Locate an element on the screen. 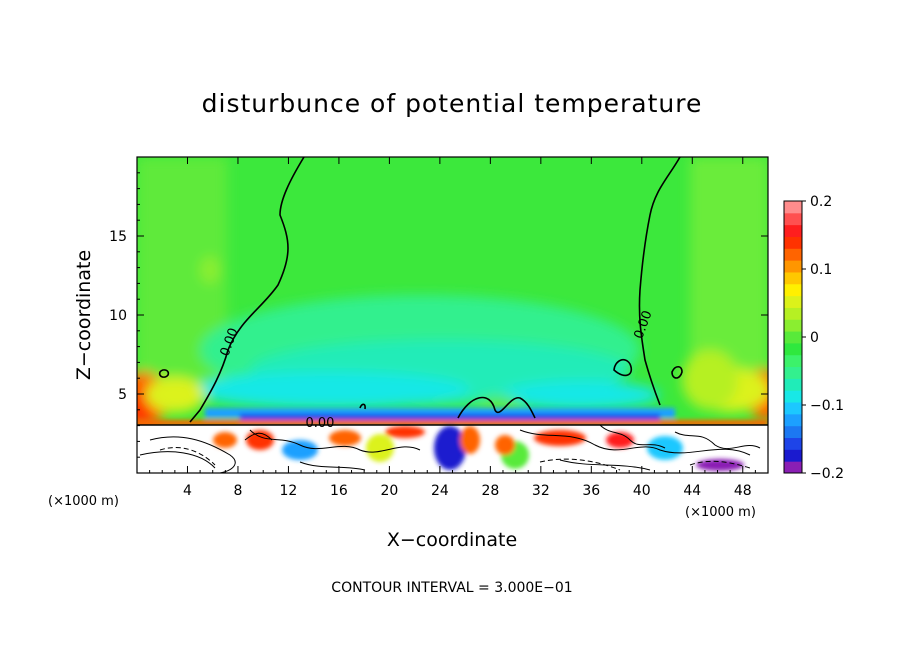  colorbar-tick-label: 0.2 is located at coordinates (821, 202).